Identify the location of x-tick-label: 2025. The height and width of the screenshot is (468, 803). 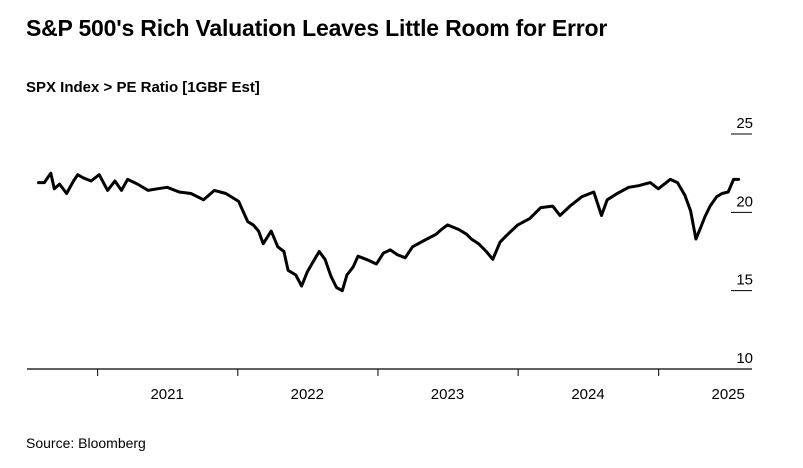
(728, 394).